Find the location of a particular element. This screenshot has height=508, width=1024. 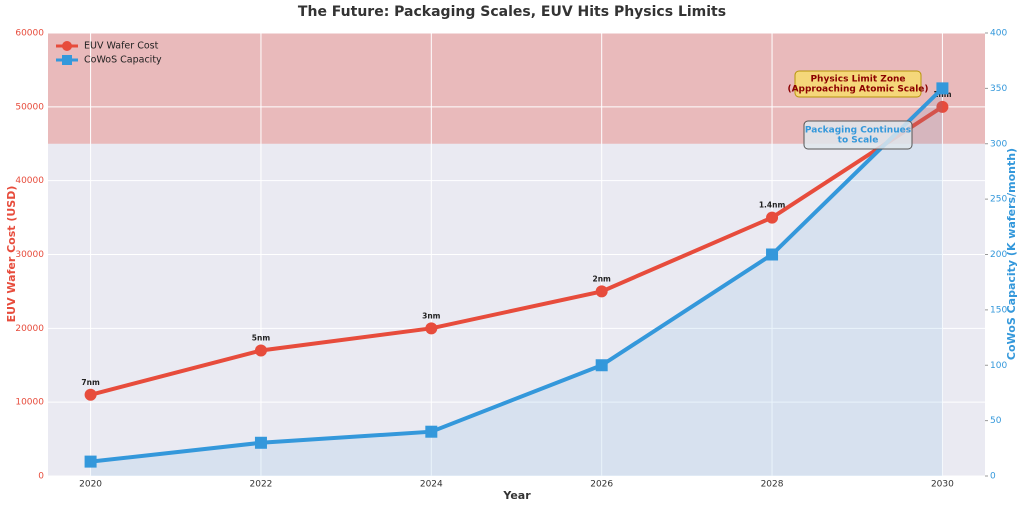

y2-tick-label: 250 is located at coordinates (998, 200).